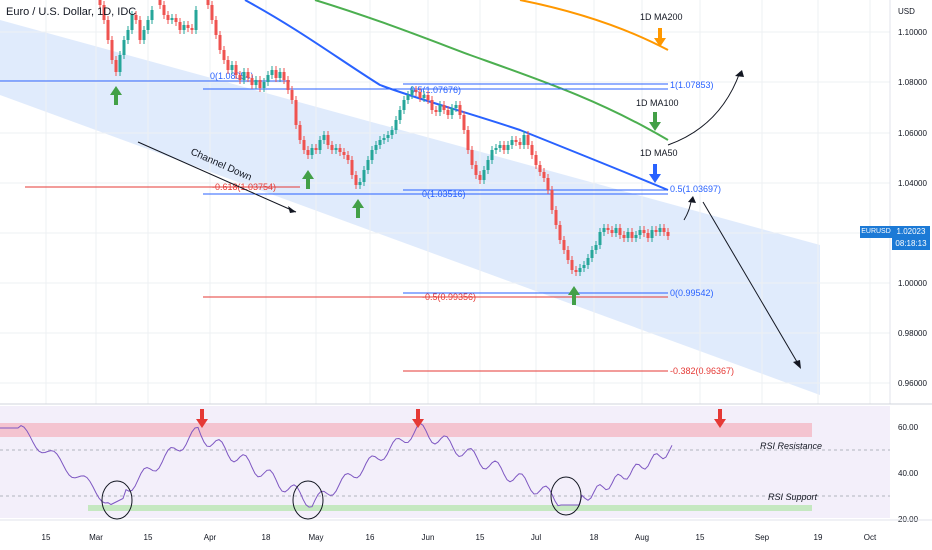  Describe the element at coordinates (71, 12) in the screenshot. I see `chart-title: Euro / U.S. Dollar, 1D, IDC` at that location.